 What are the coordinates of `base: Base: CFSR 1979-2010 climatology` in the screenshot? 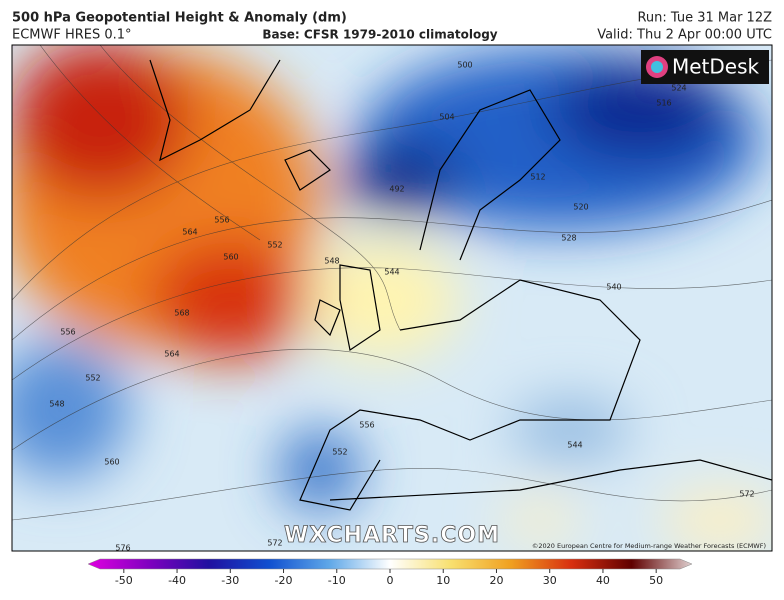 It's located at (379, 35).